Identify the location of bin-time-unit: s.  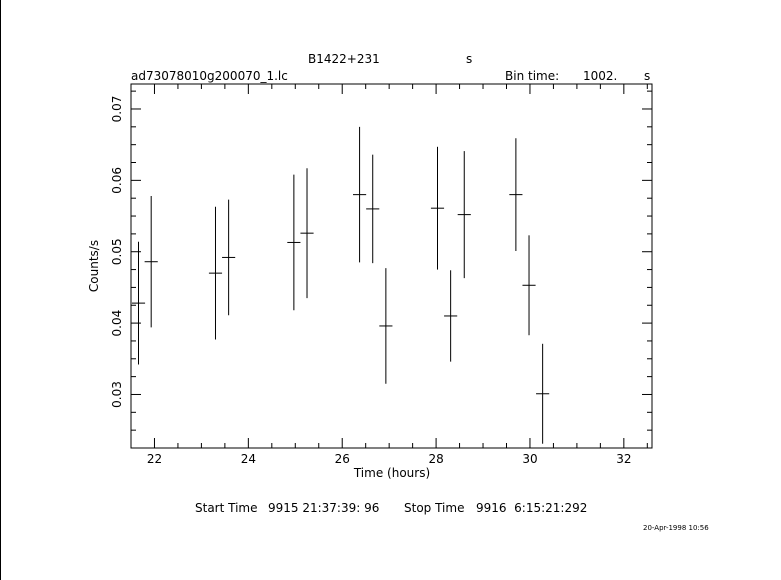
(647, 76).